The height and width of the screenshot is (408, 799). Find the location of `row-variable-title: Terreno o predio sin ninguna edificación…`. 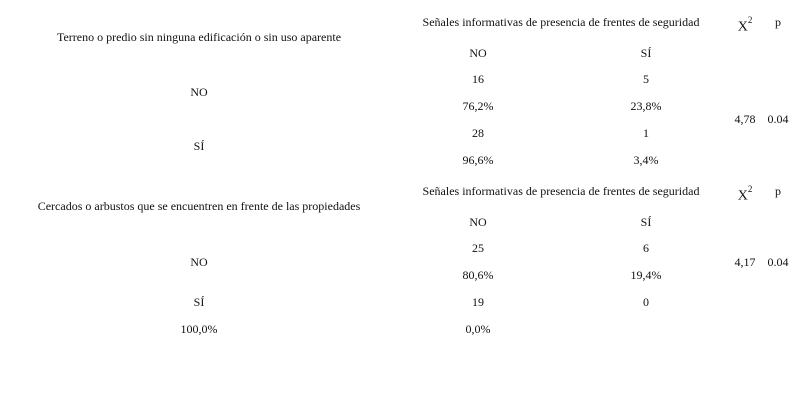

row-variable-title: Terreno o predio sin ninguna edificación… is located at coordinates (199, 37).